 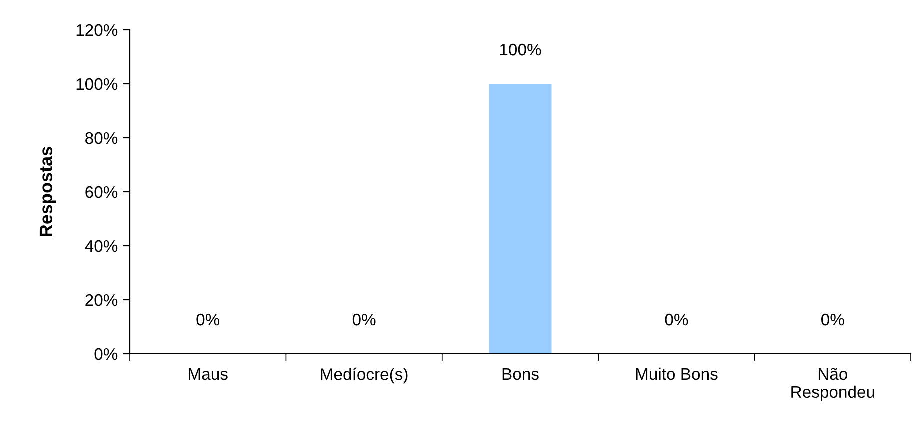 I want to click on x-tick-label: Bons, so click(x=520, y=374).